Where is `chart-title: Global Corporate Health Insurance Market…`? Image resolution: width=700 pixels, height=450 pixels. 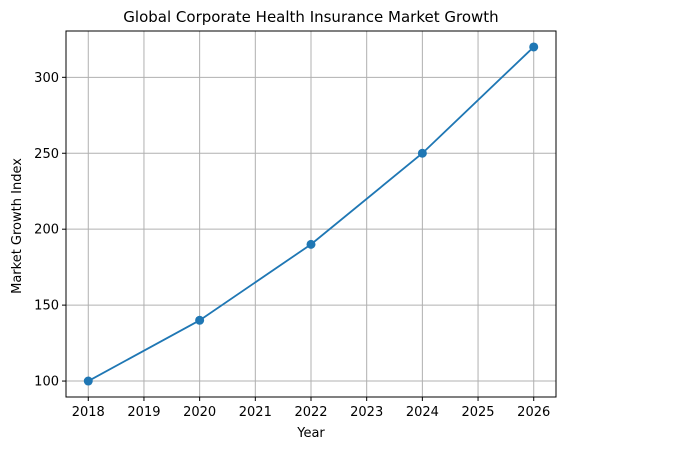
chart-title: Global Corporate Health Insurance Market… is located at coordinates (310, 17).